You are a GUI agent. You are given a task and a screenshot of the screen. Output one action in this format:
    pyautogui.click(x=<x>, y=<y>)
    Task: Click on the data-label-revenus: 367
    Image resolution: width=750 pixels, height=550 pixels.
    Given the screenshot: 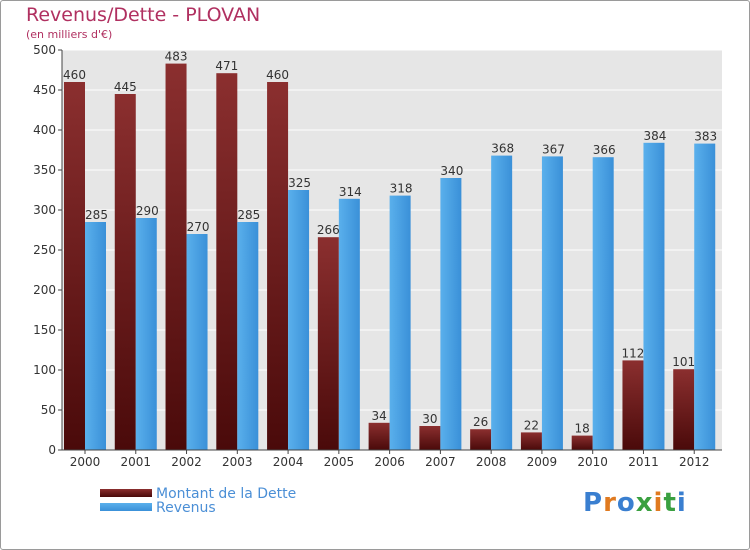 What is the action you would take?
    pyautogui.click(x=553, y=149)
    